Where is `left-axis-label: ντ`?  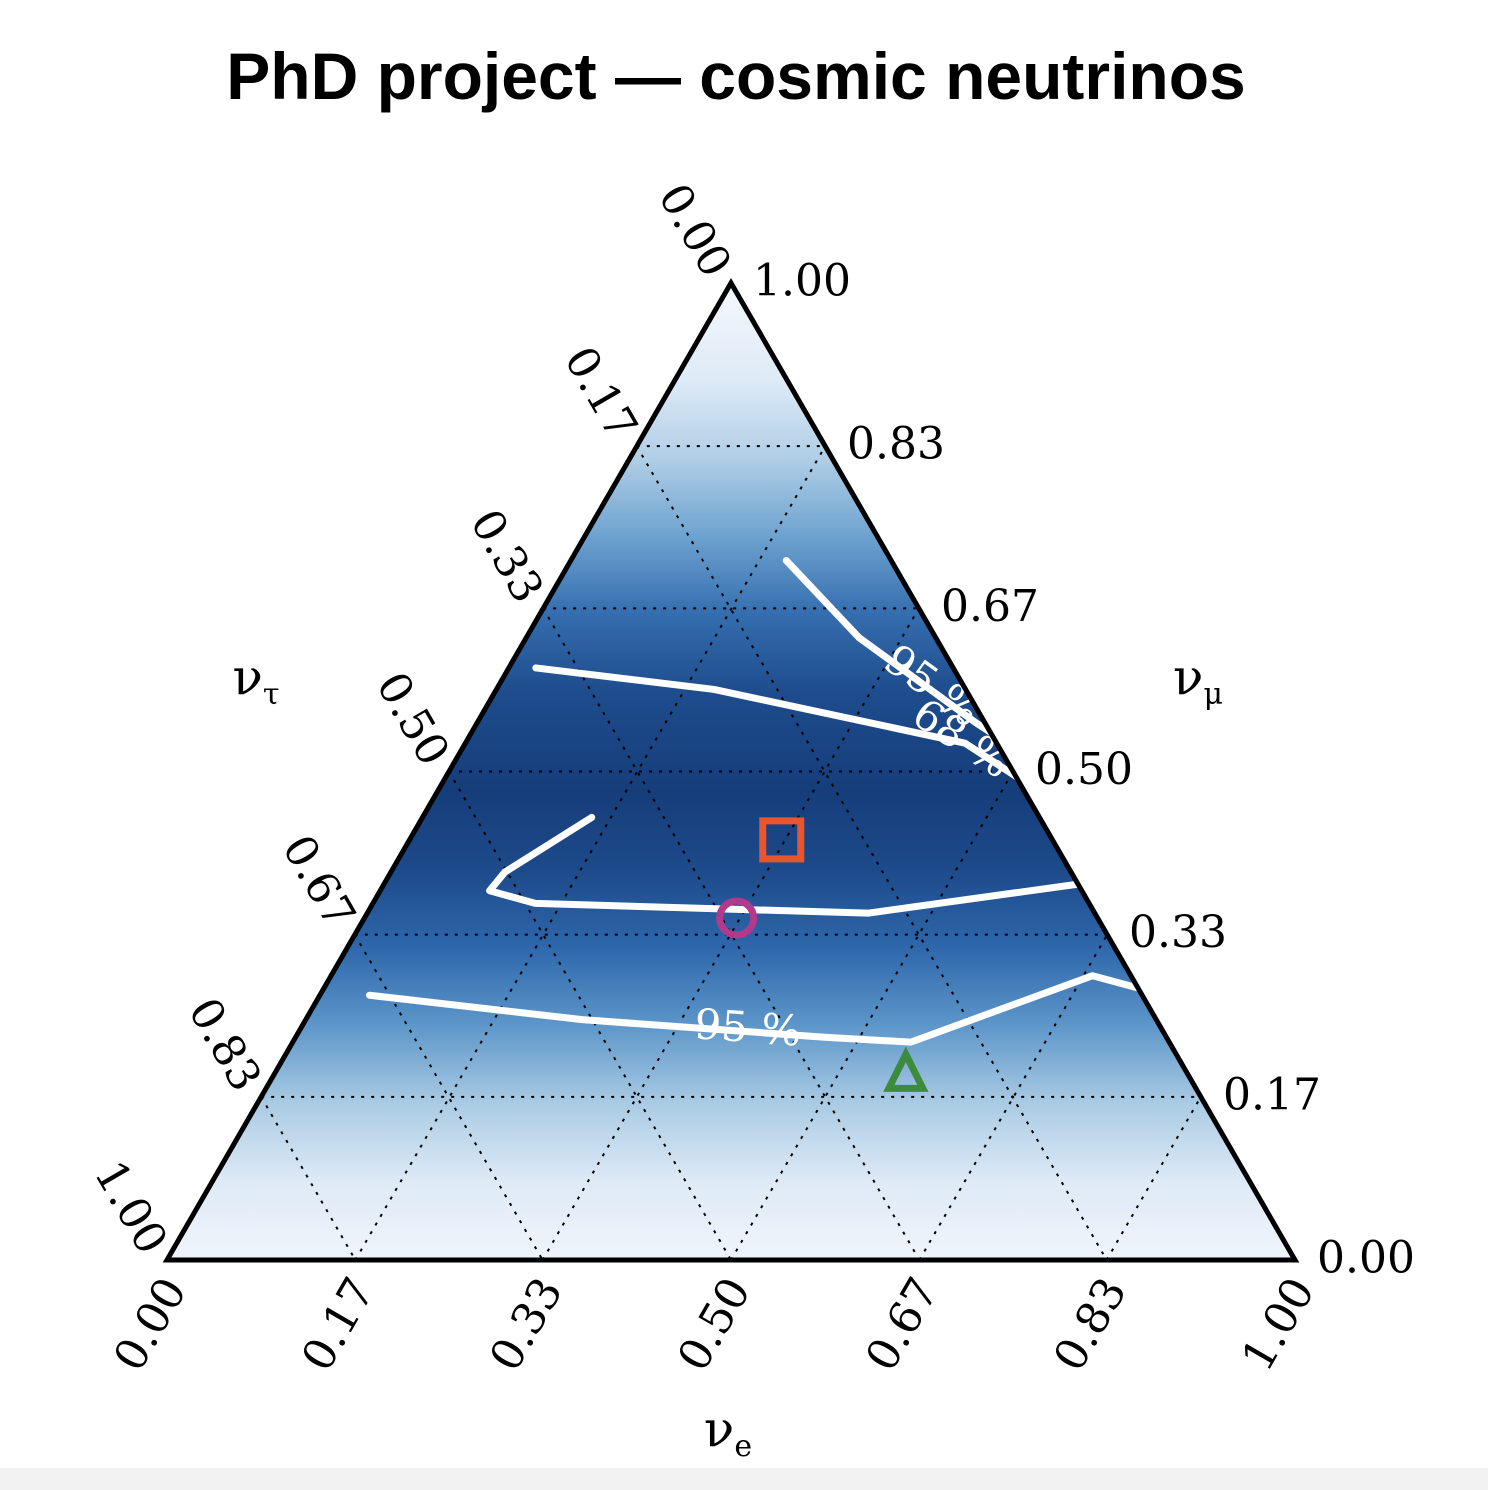
left-axis-label: ντ is located at coordinates (255, 680).